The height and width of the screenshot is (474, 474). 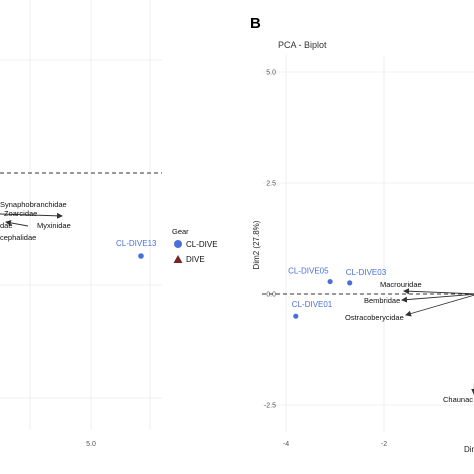 What do you see at coordinates (20, 213) in the screenshot?
I see `panel-a-loading-label: Zoarcidae` at bounding box center [20, 213].